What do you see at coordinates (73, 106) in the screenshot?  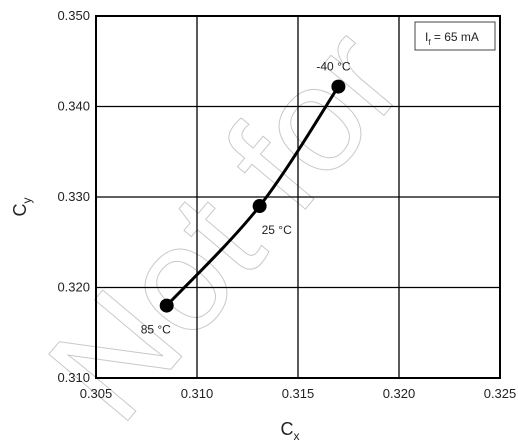 I see `y-tick-label: 0.340` at bounding box center [73, 106].